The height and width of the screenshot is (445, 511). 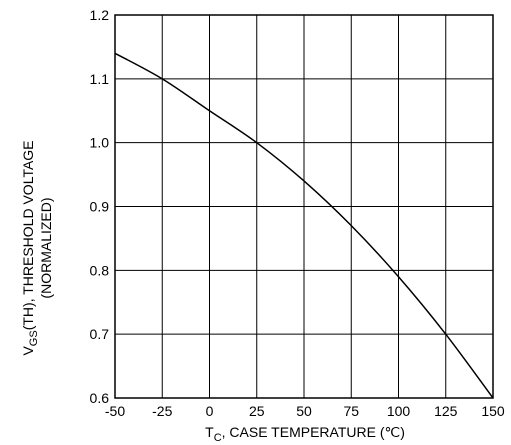 What do you see at coordinates (100, 398) in the screenshot?
I see `y-tick-label: 0.6` at bounding box center [100, 398].